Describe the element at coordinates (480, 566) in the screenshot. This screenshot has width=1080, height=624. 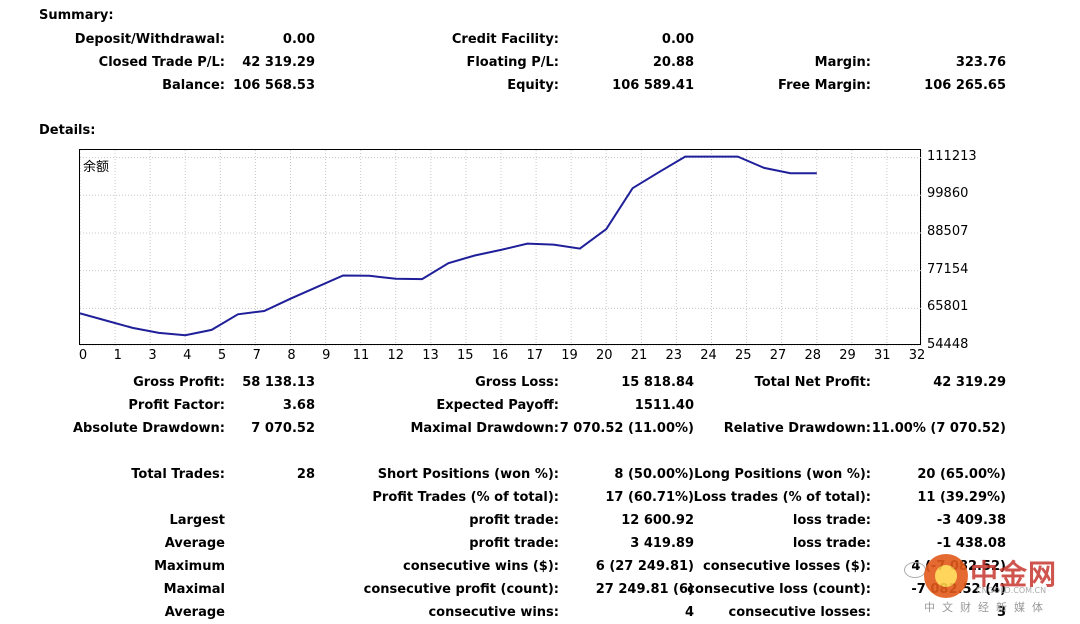
I see `maximum-wins-label: consecutive wins ($):` at that location.